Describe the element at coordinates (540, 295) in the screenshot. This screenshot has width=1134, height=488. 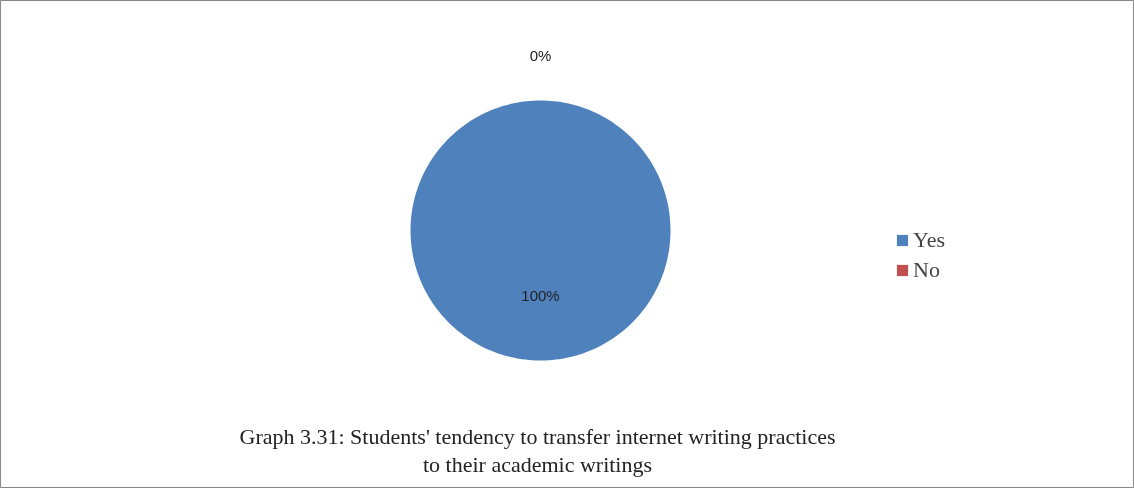
I see `data-label: 100%` at that location.